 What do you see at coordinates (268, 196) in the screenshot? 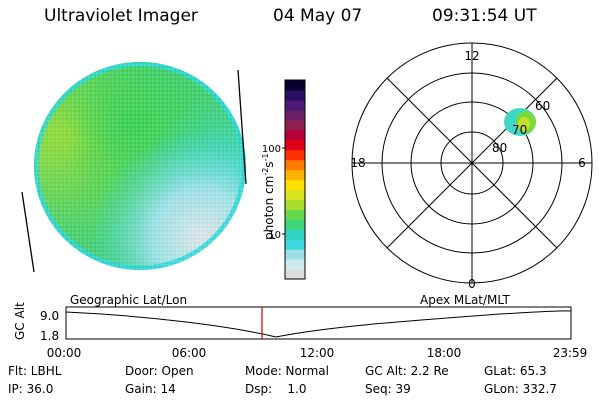
I see `colorbar-units-label: photon cm-2s-1` at bounding box center [268, 196].